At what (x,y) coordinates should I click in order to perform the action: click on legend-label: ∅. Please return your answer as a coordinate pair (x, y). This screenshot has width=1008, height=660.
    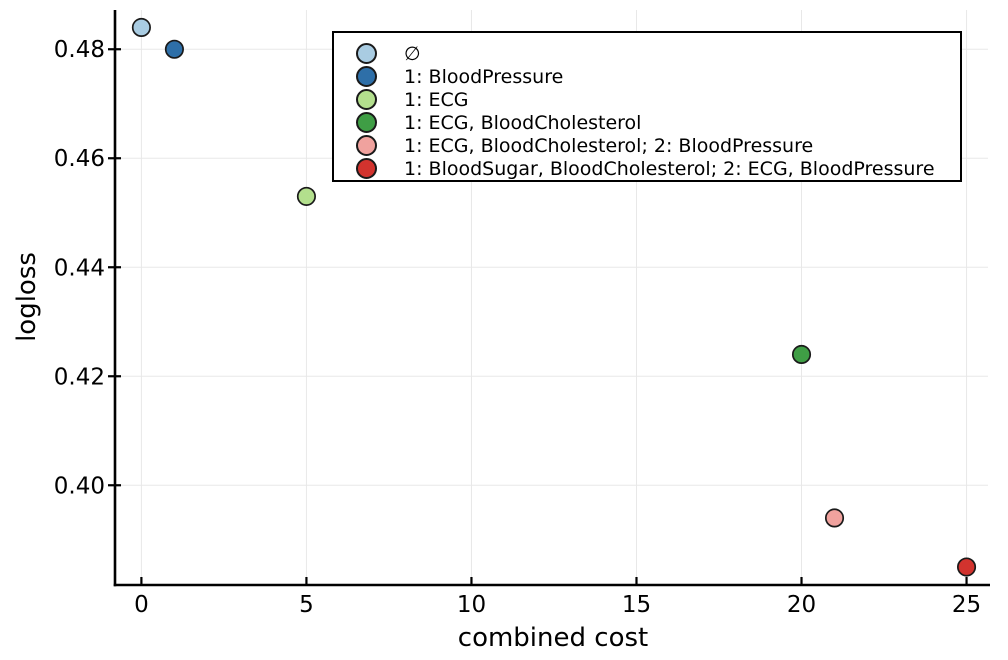
    Looking at the image, I should click on (412, 53).